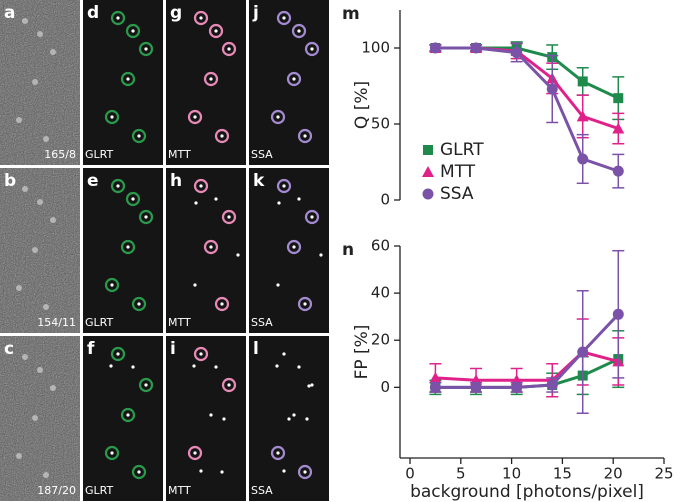 Image resolution: width=683 pixels, height=502 pixels. I want to click on panel-caption: GLRT, so click(99, 490).